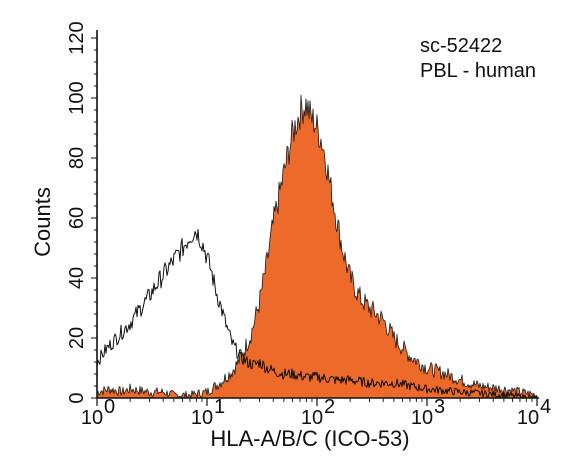  I want to click on x-tick-exponent: 3, so click(439, 407).